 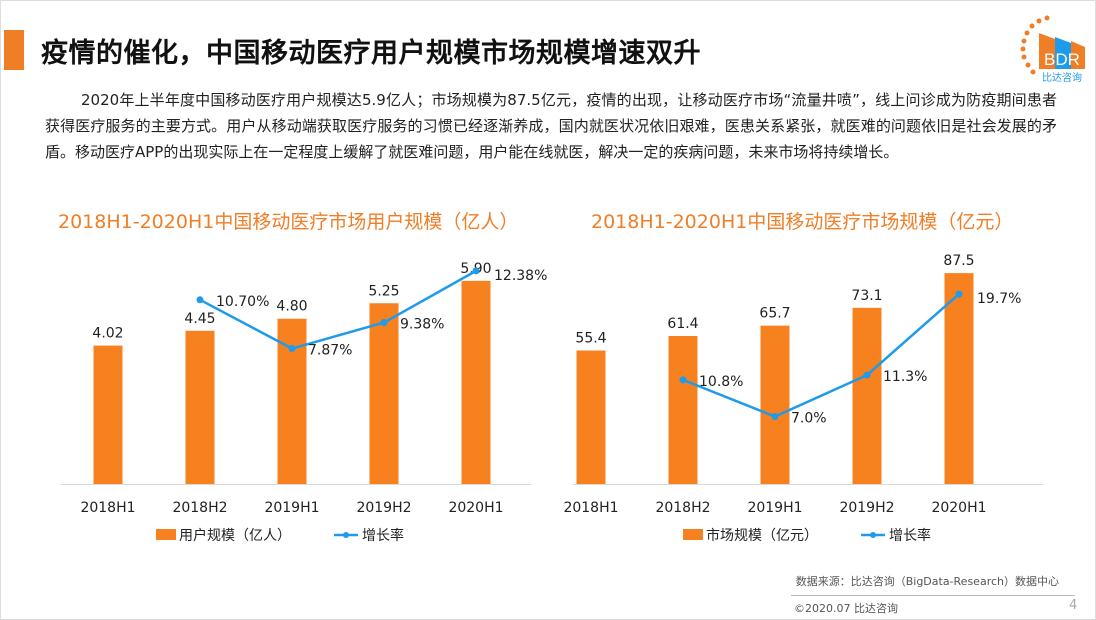 What do you see at coordinates (762, 535) in the screenshot?
I see `legend-bar-label: 市场规模（亿元）` at bounding box center [762, 535].